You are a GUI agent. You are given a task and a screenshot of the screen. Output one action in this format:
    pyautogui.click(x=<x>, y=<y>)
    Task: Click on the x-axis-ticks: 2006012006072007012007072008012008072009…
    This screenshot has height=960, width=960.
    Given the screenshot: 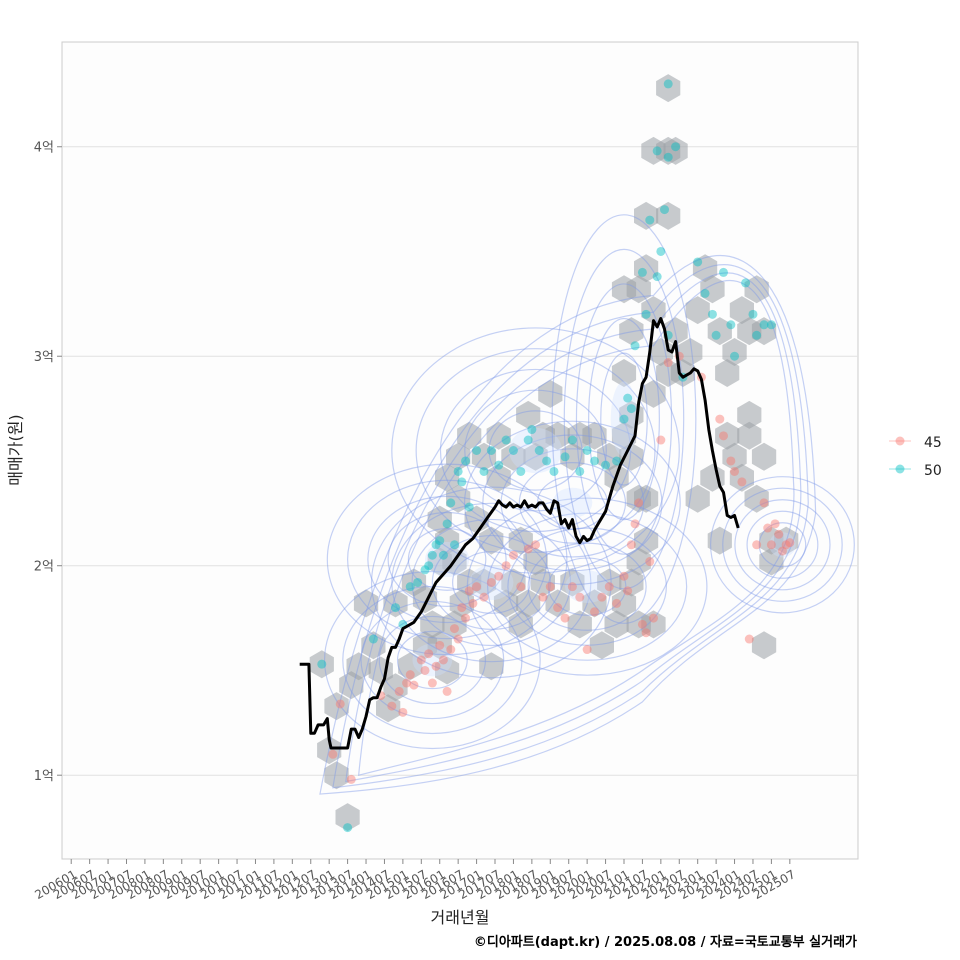 What is the action you would take?
    pyautogui.click(x=415, y=880)
    